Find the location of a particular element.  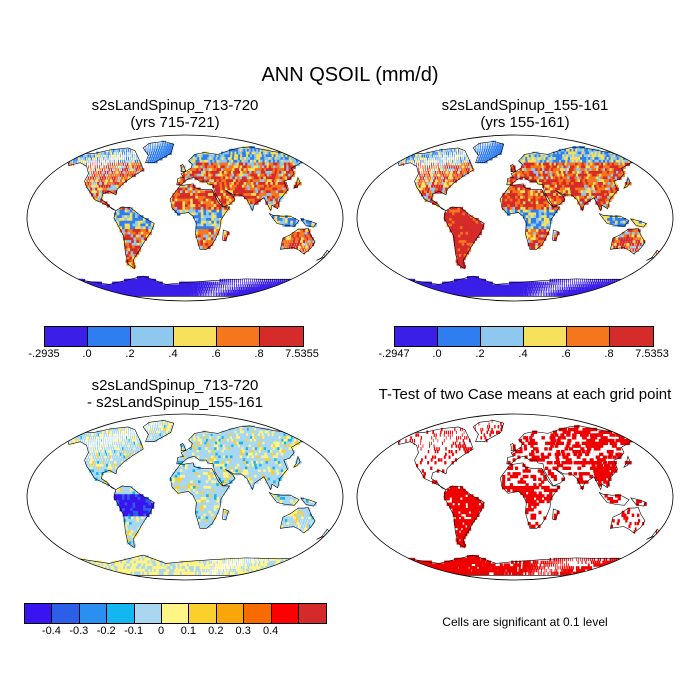

colorbar-3: -0.4 -0.3 -0.2 -0.1 0 0.1 0.2 0.3 0.4 is located at coordinates (176, 621).